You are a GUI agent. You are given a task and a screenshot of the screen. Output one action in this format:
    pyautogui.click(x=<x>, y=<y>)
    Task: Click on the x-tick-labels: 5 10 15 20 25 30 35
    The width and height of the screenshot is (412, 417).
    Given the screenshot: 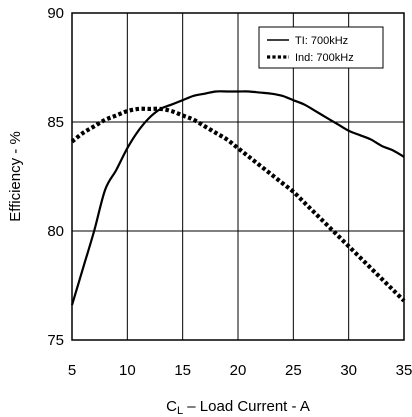 What is the action you would take?
    pyautogui.click(x=240, y=370)
    